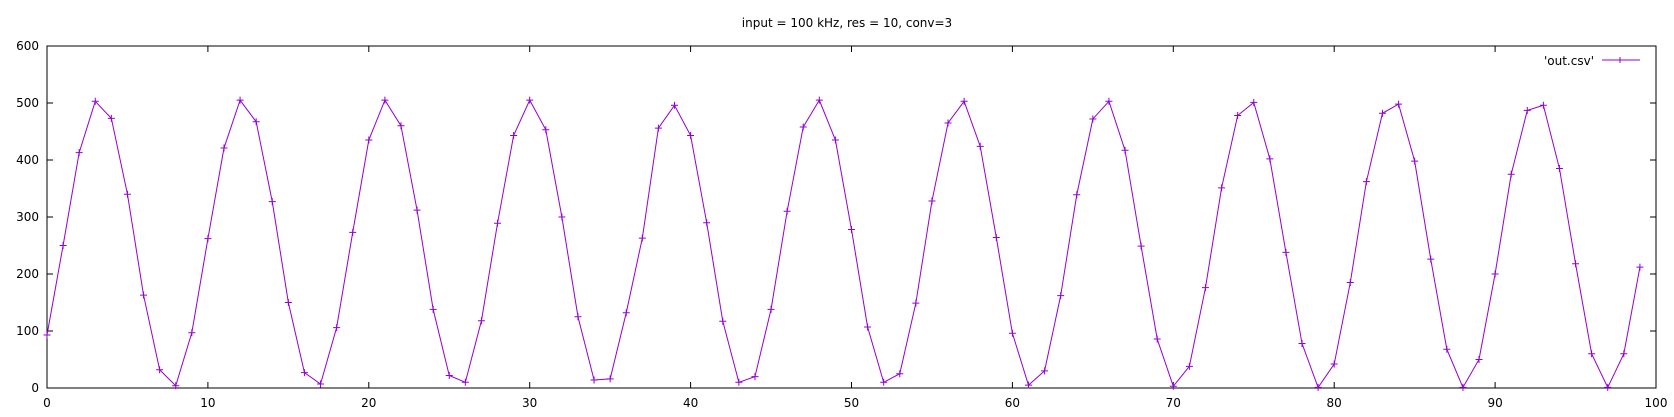  What do you see at coordinates (27, 160) in the screenshot?
I see `y-tick-label: 400` at bounding box center [27, 160].